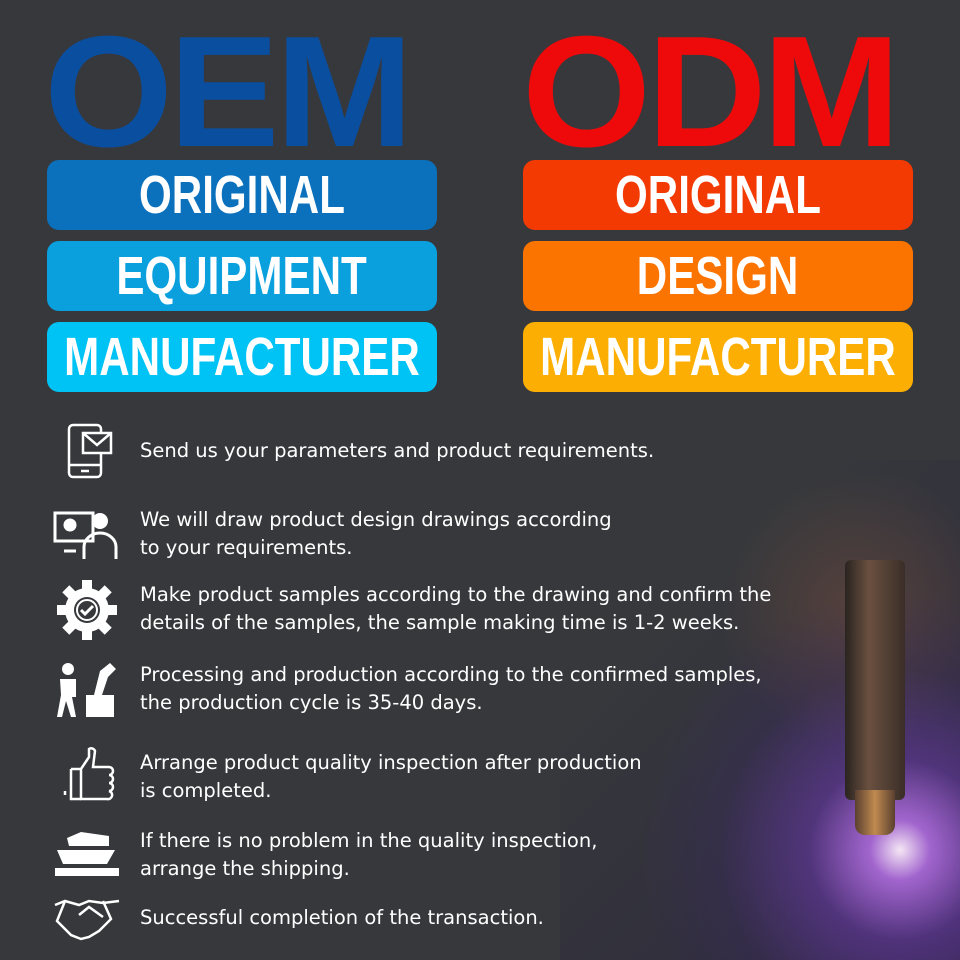 Image resolution: width=960 pixels, height=960 pixels. Describe the element at coordinates (87, 853) in the screenshot. I see `cargo-ship-icon` at that location.